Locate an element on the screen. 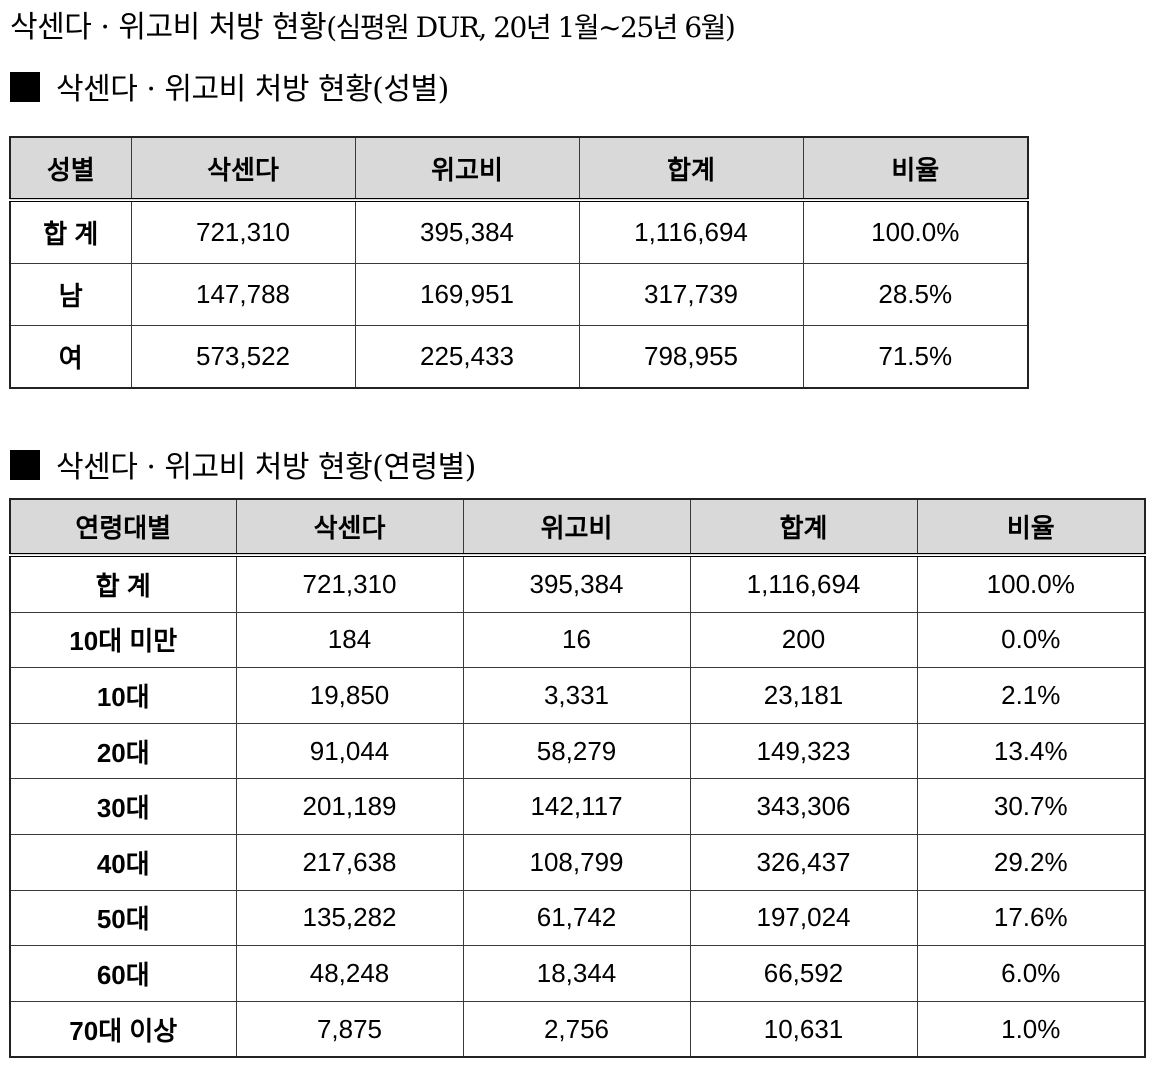 The image size is (1151, 1069). row-label: 10대 미만 is located at coordinates (123, 640).